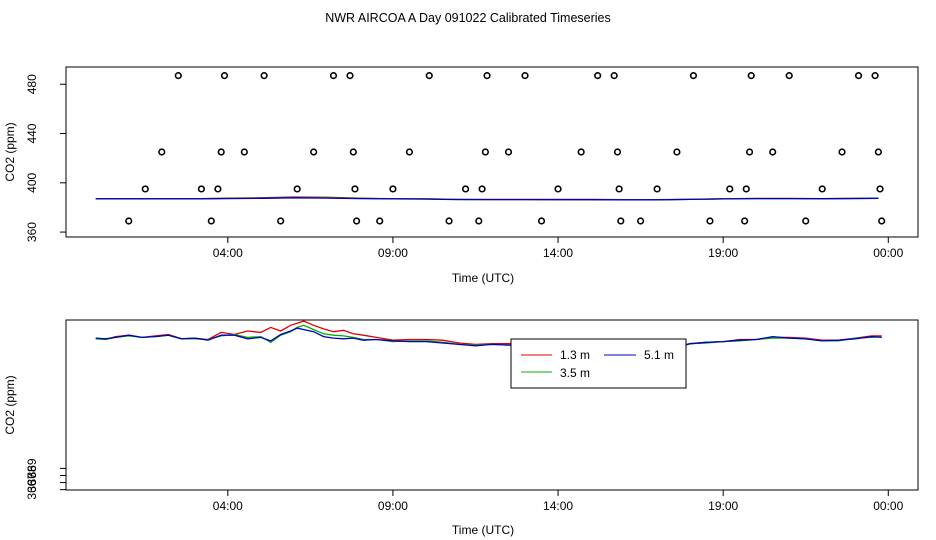  I want to click on bottom-x-tick-label: 09:00, so click(393, 506).